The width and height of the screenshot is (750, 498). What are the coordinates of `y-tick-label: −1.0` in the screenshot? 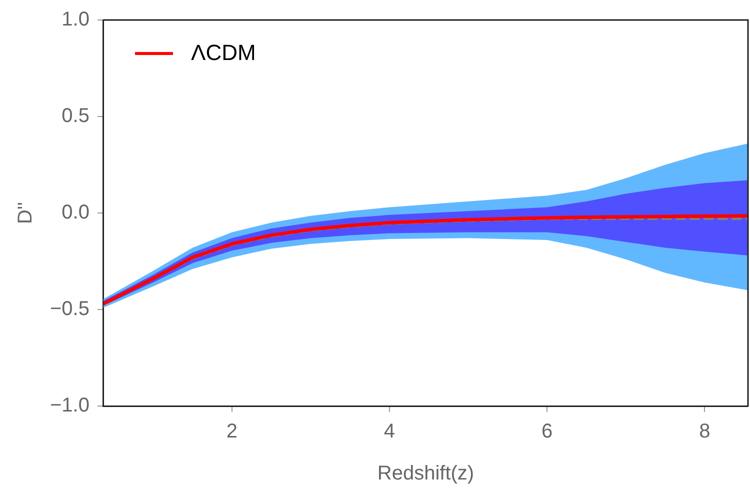 It's located at (70, 405).